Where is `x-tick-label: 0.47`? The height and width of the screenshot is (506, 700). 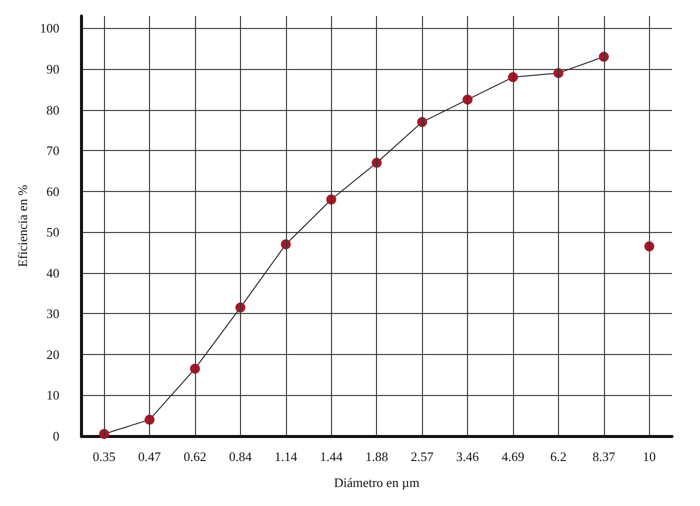
x-tick-label: 0.47 is located at coordinates (150, 456).